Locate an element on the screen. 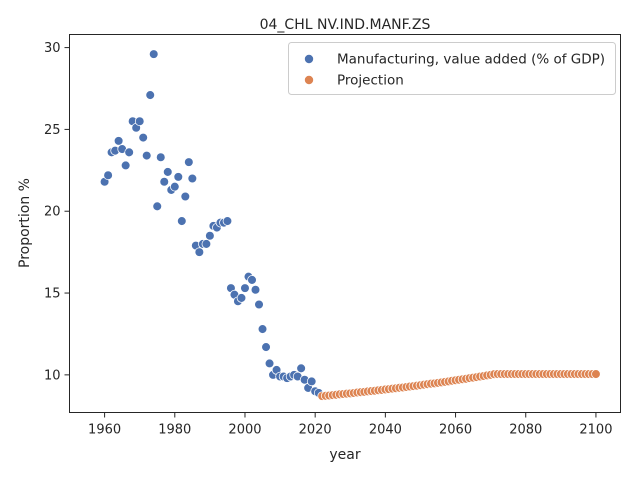 The width and height of the screenshot is (640, 480). chart-title: 04_CHL NV.IND.MANF.ZS is located at coordinates (345, 25).